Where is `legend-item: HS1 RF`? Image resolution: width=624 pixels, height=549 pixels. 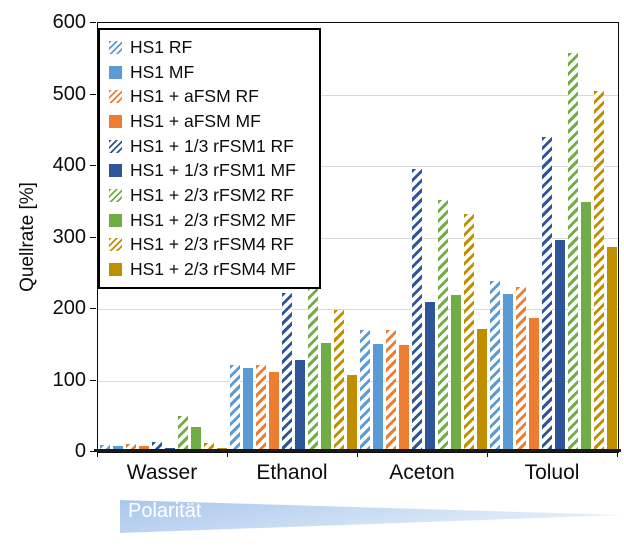
legend-item: HS1 RF is located at coordinates (211, 47).